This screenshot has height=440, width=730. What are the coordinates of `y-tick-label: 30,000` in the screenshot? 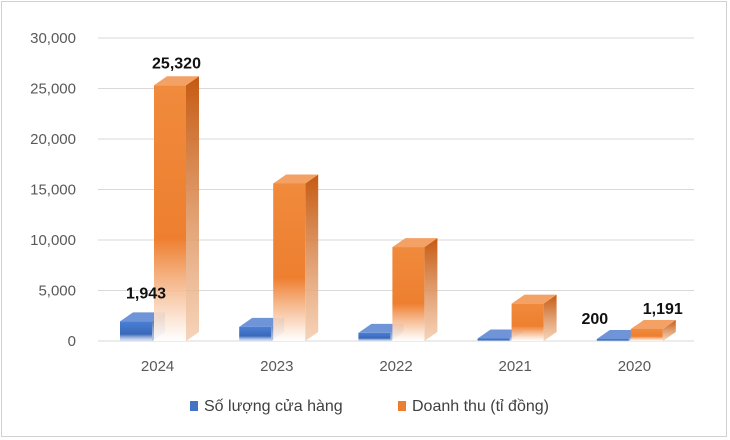 It's located at (53, 38).